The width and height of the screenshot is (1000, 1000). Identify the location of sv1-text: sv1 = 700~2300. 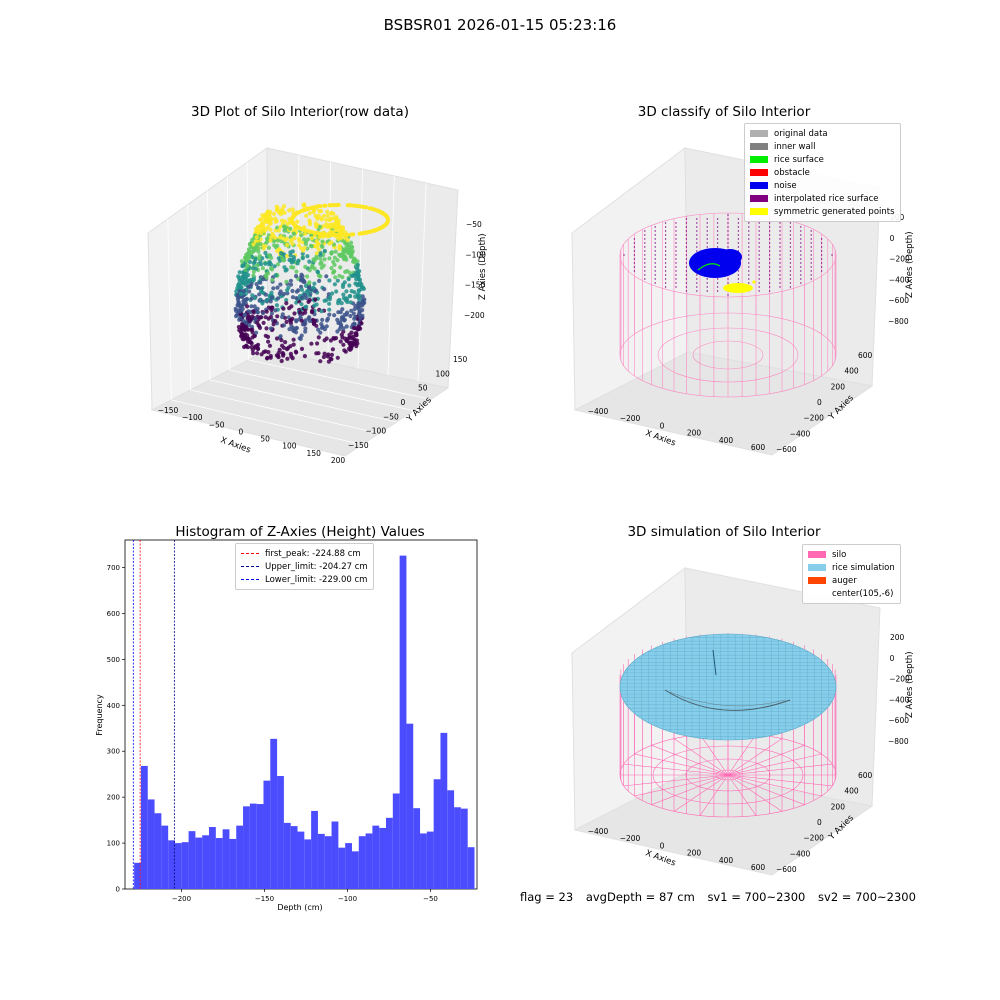
(756, 897).